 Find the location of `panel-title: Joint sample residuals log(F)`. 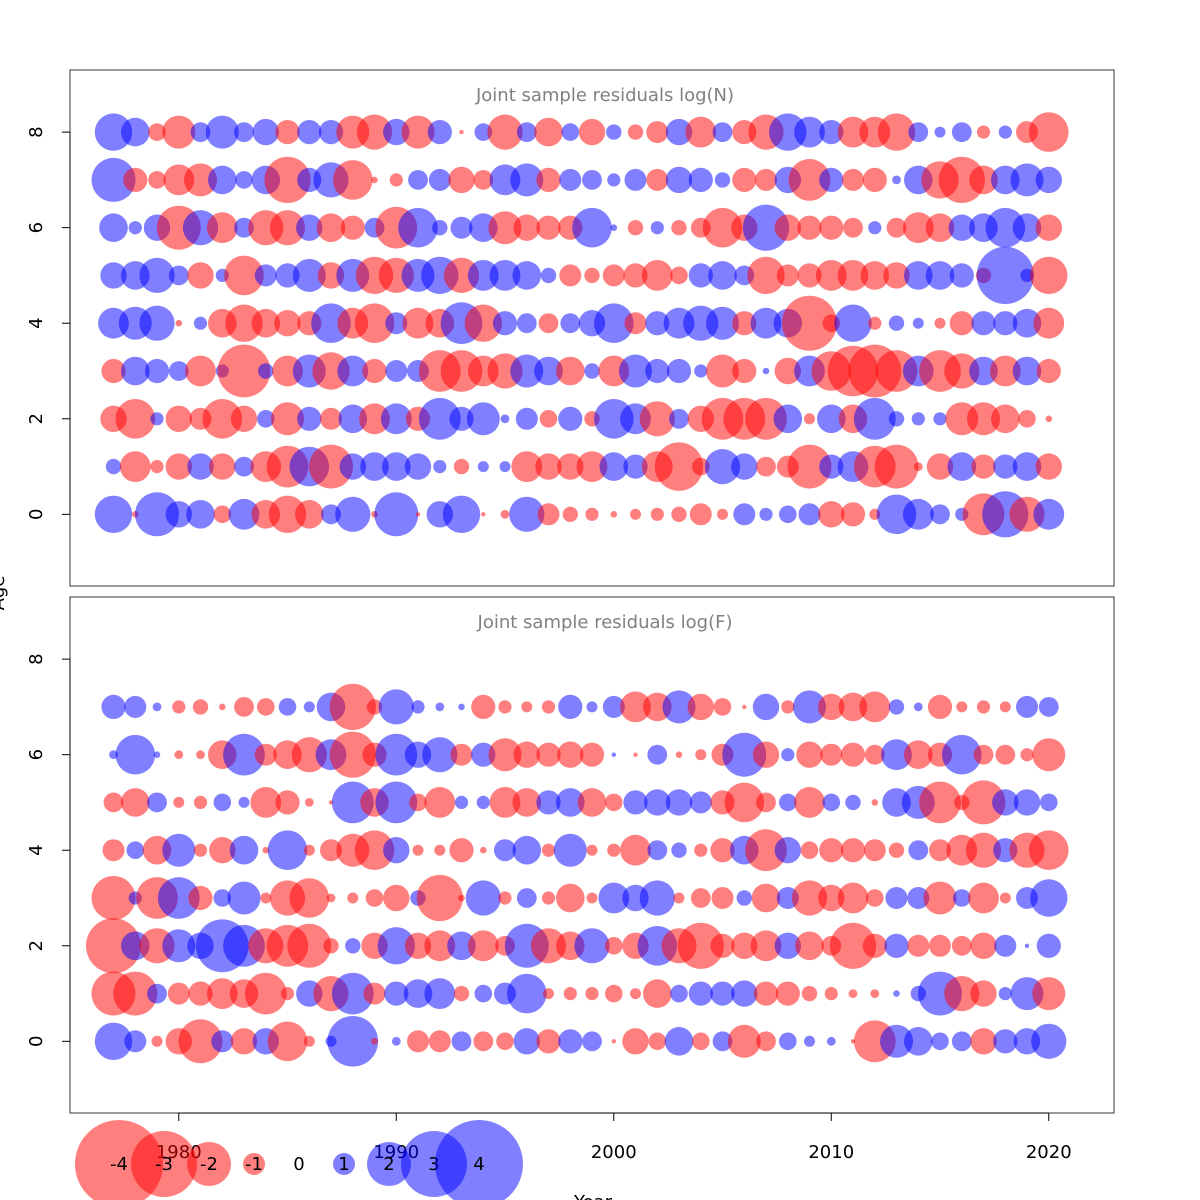

panel-title: Joint sample residuals log(F) is located at coordinates (605, 622).